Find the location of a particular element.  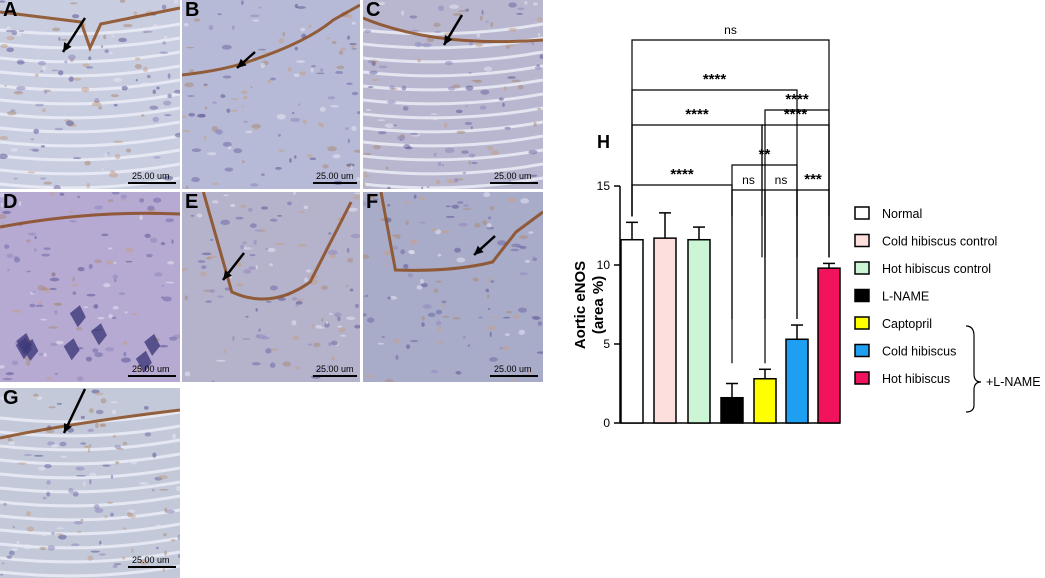

panel-label-f: F is located at coordinates (372, 202).